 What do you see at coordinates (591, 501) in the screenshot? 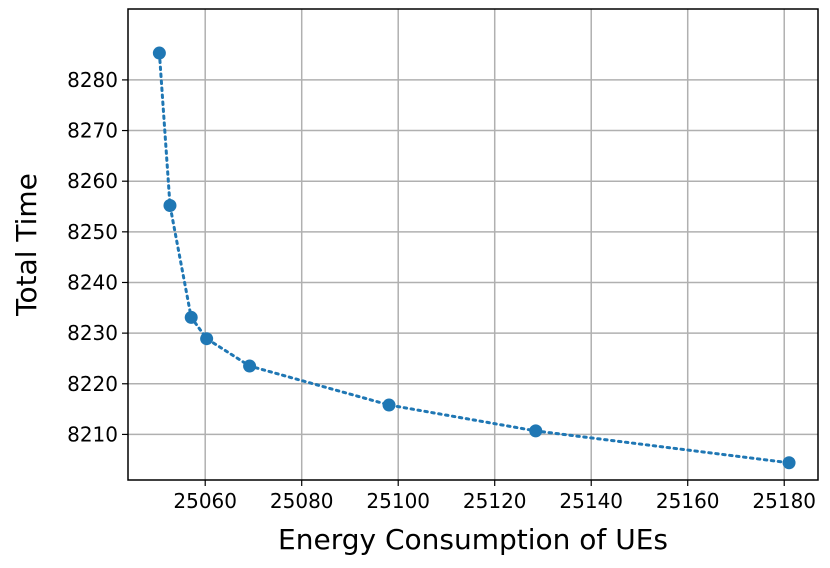
I see `x-tick-label: 25140` at bounding box center [591, 501].